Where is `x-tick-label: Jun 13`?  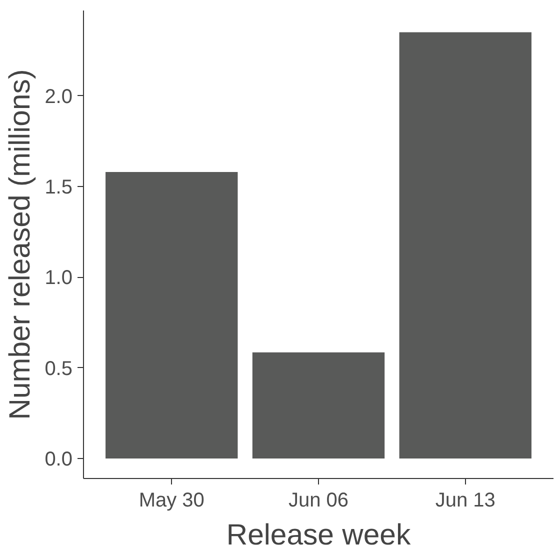
x-tick-label: Jun 13 is located at coordinates (465, 501).